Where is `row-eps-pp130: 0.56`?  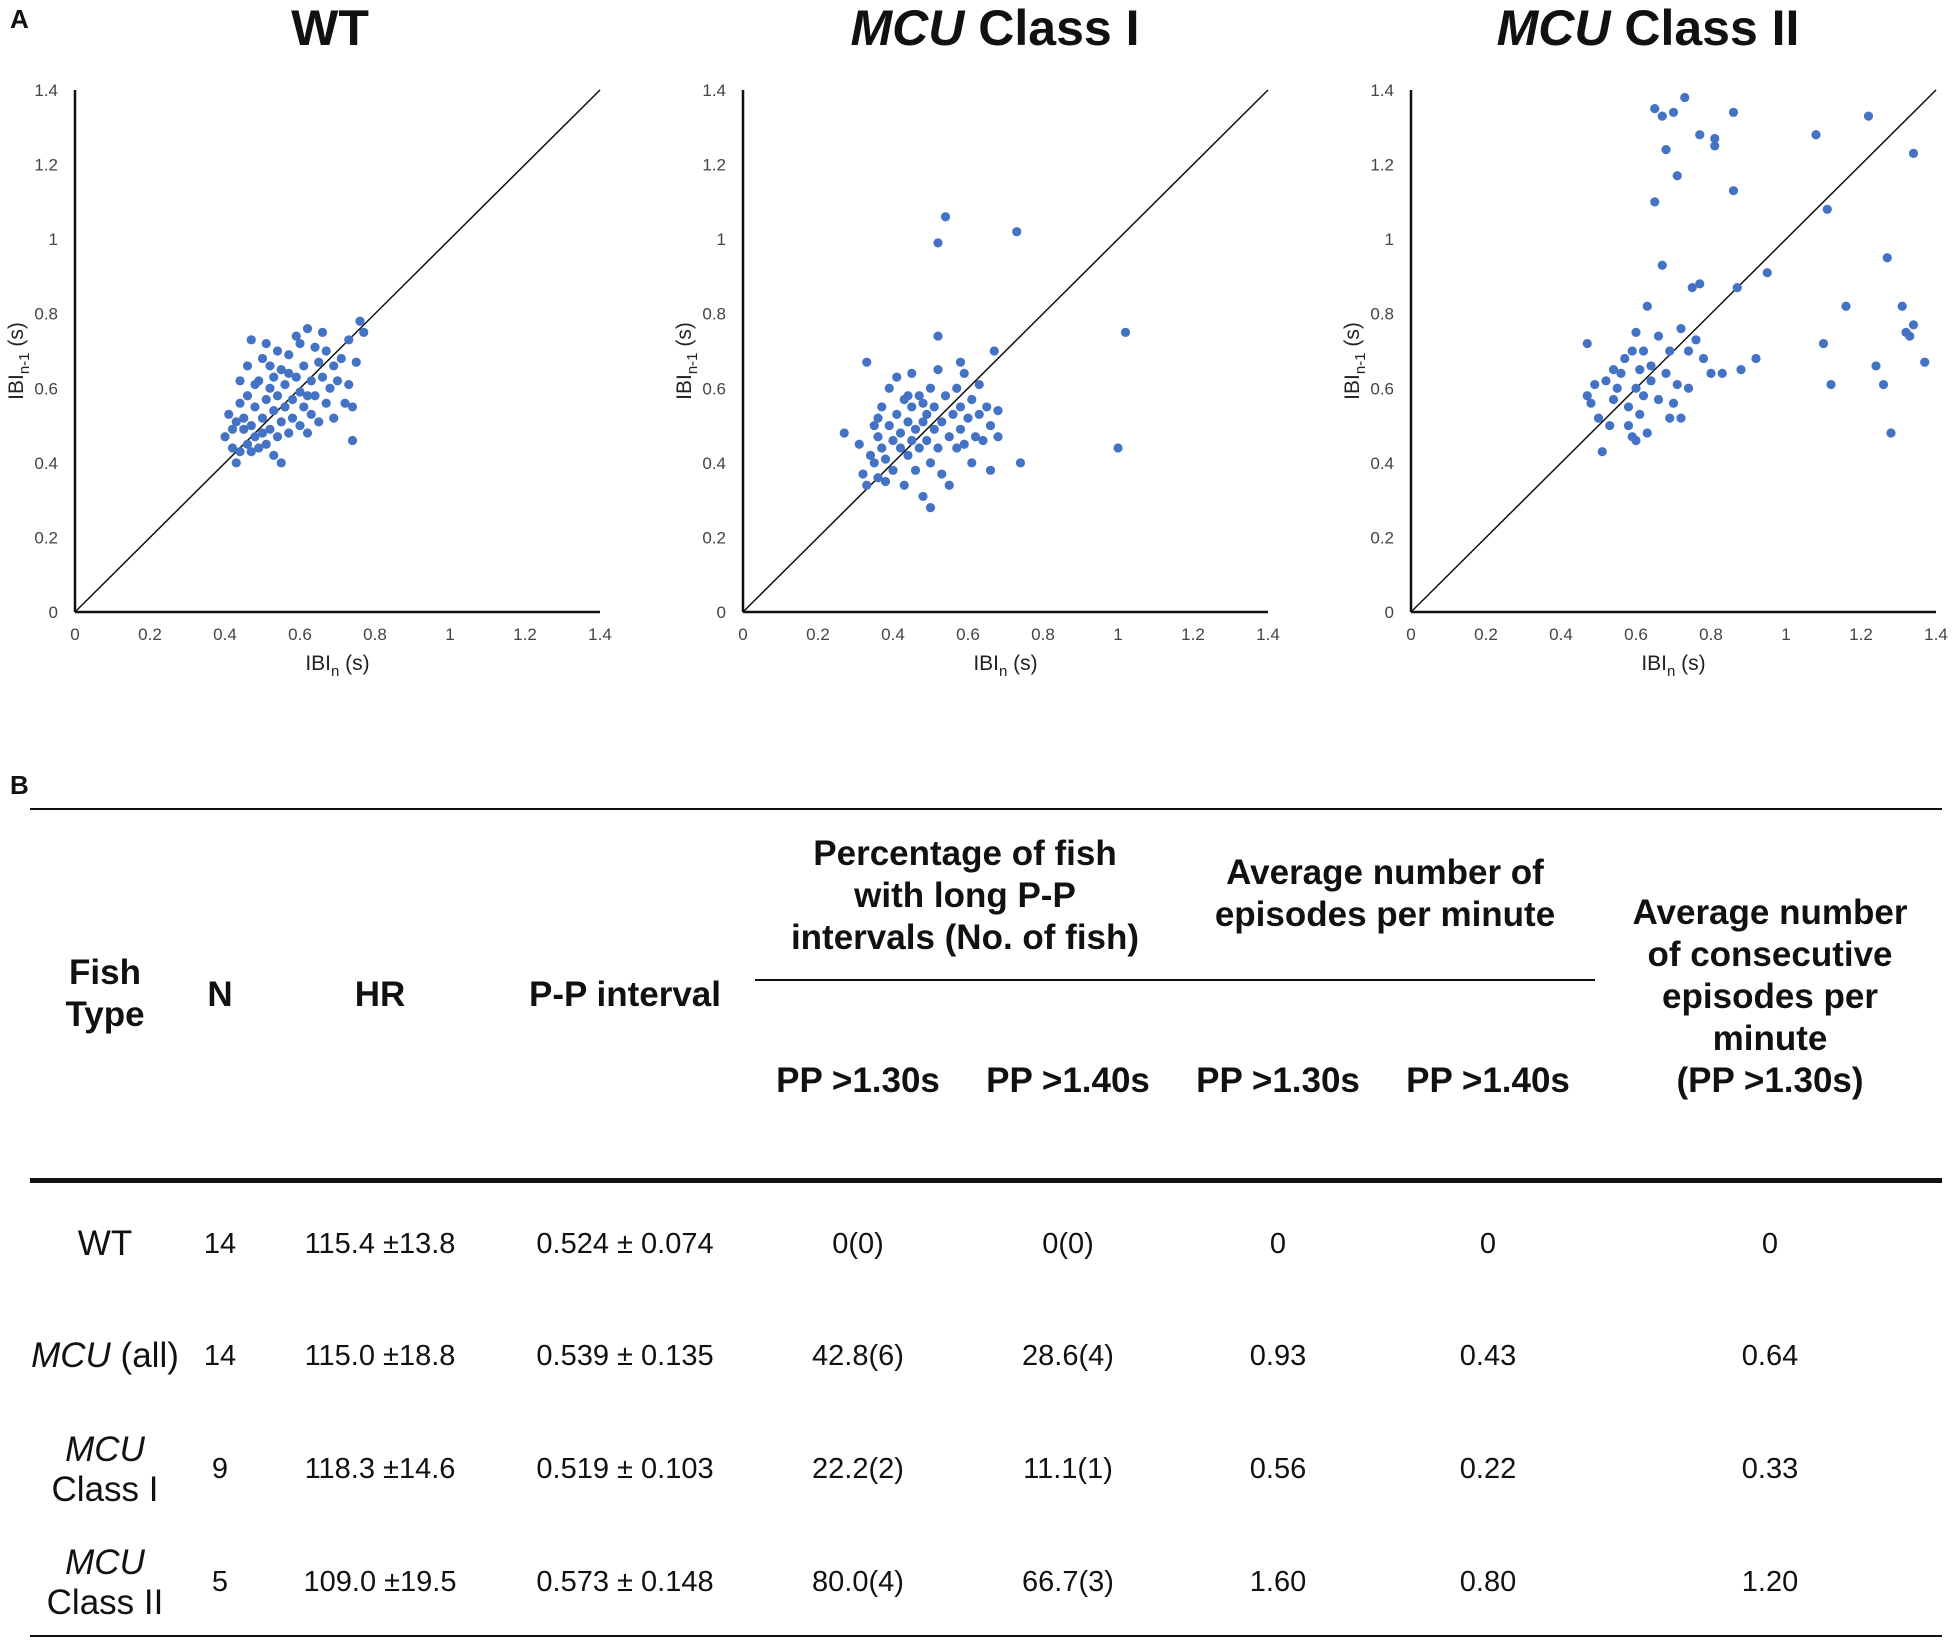
row-eps-pp130: 0.56 is located at coordinates (1278, 1469).